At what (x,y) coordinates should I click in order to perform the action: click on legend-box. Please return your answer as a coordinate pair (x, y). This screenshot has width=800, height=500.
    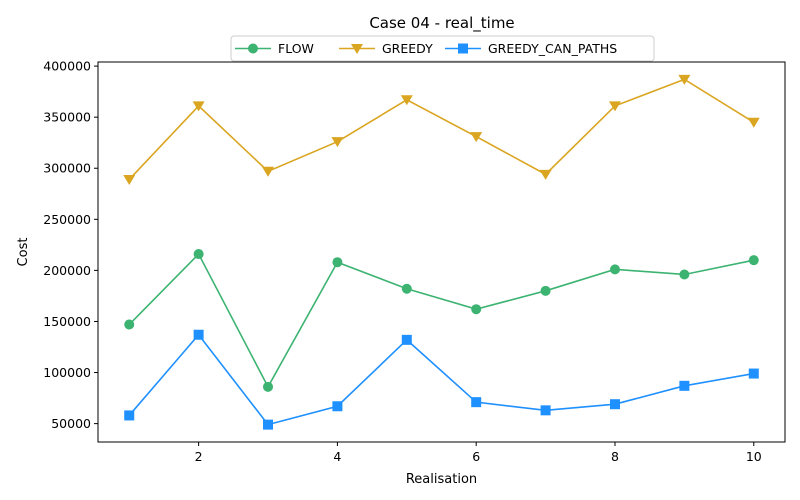
    Looking at the image, I should click on (442, 48).